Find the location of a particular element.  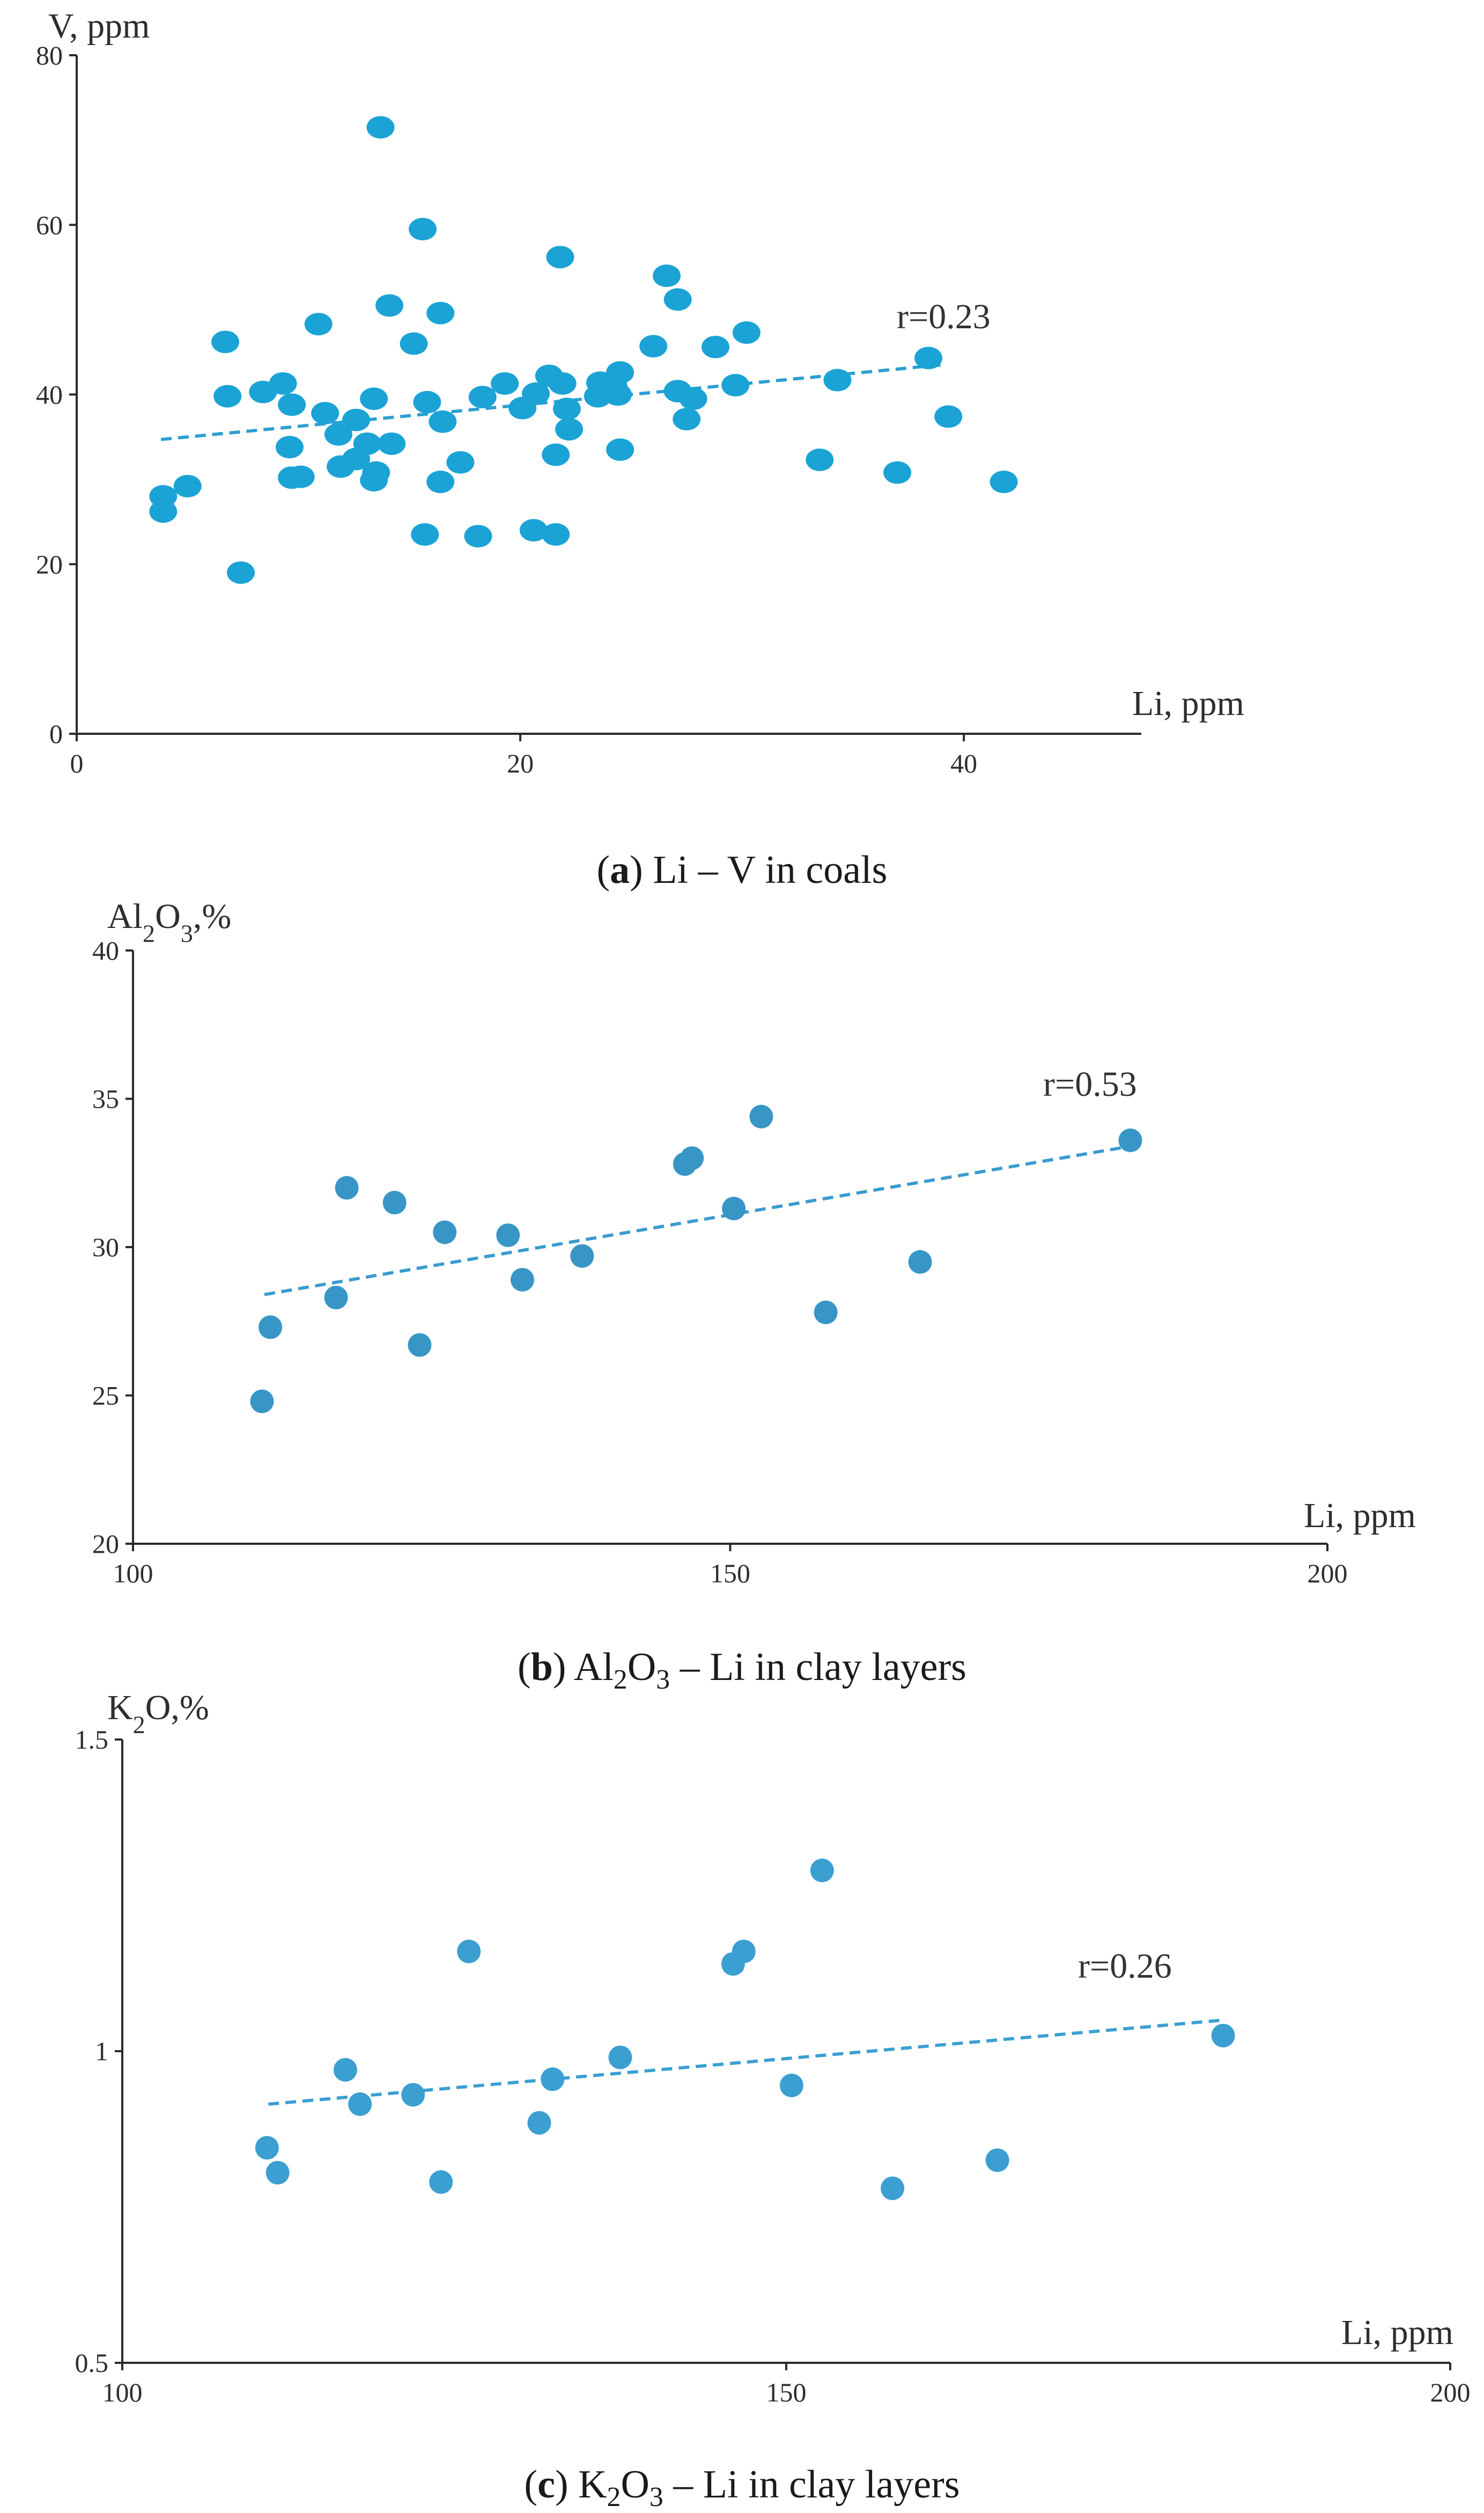

y-tick-label: 1 is located at coordinates (102, 2051).